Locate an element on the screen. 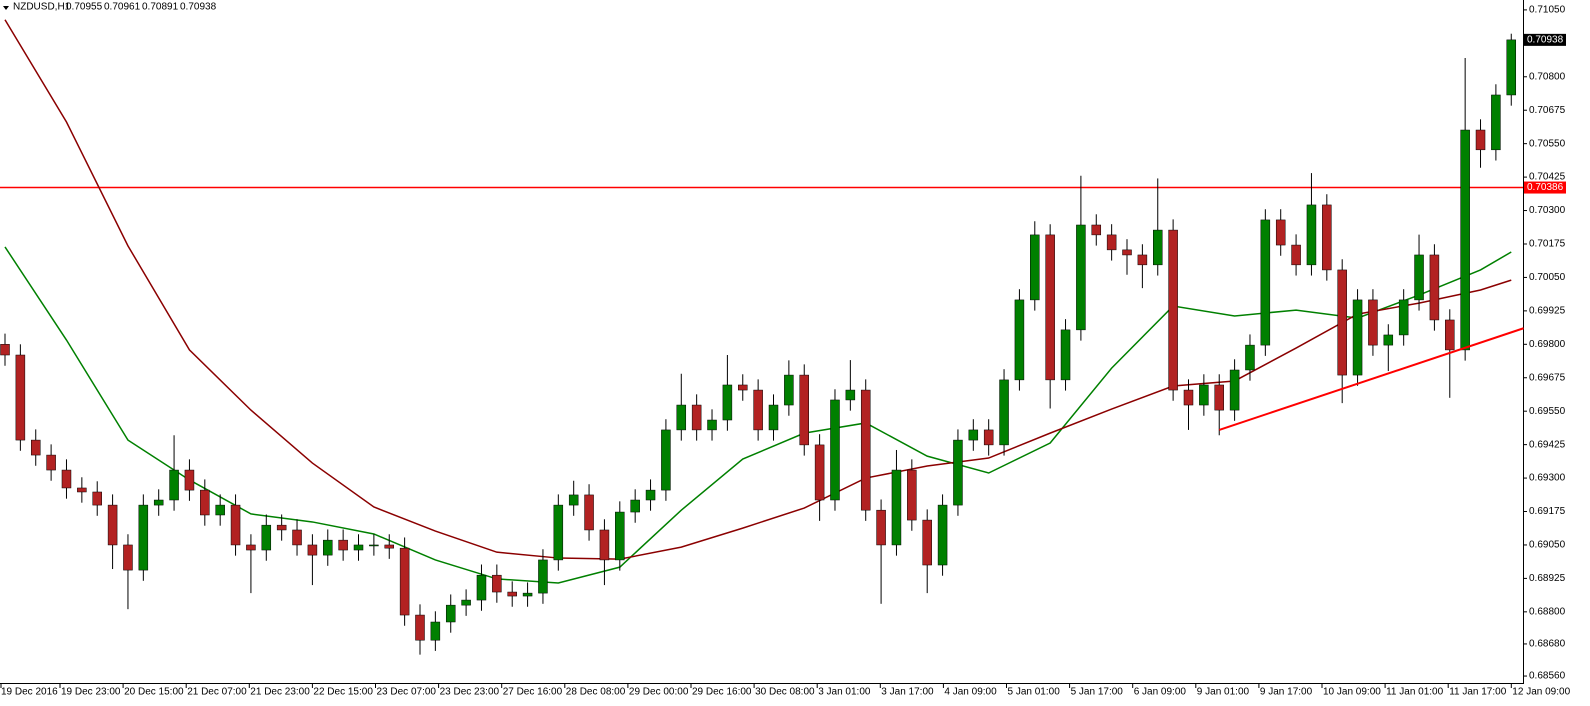 This screenshot has width=1590, height=706. x-tick-label: 3 Jan 01:00 is located at coordinates (844, 692).